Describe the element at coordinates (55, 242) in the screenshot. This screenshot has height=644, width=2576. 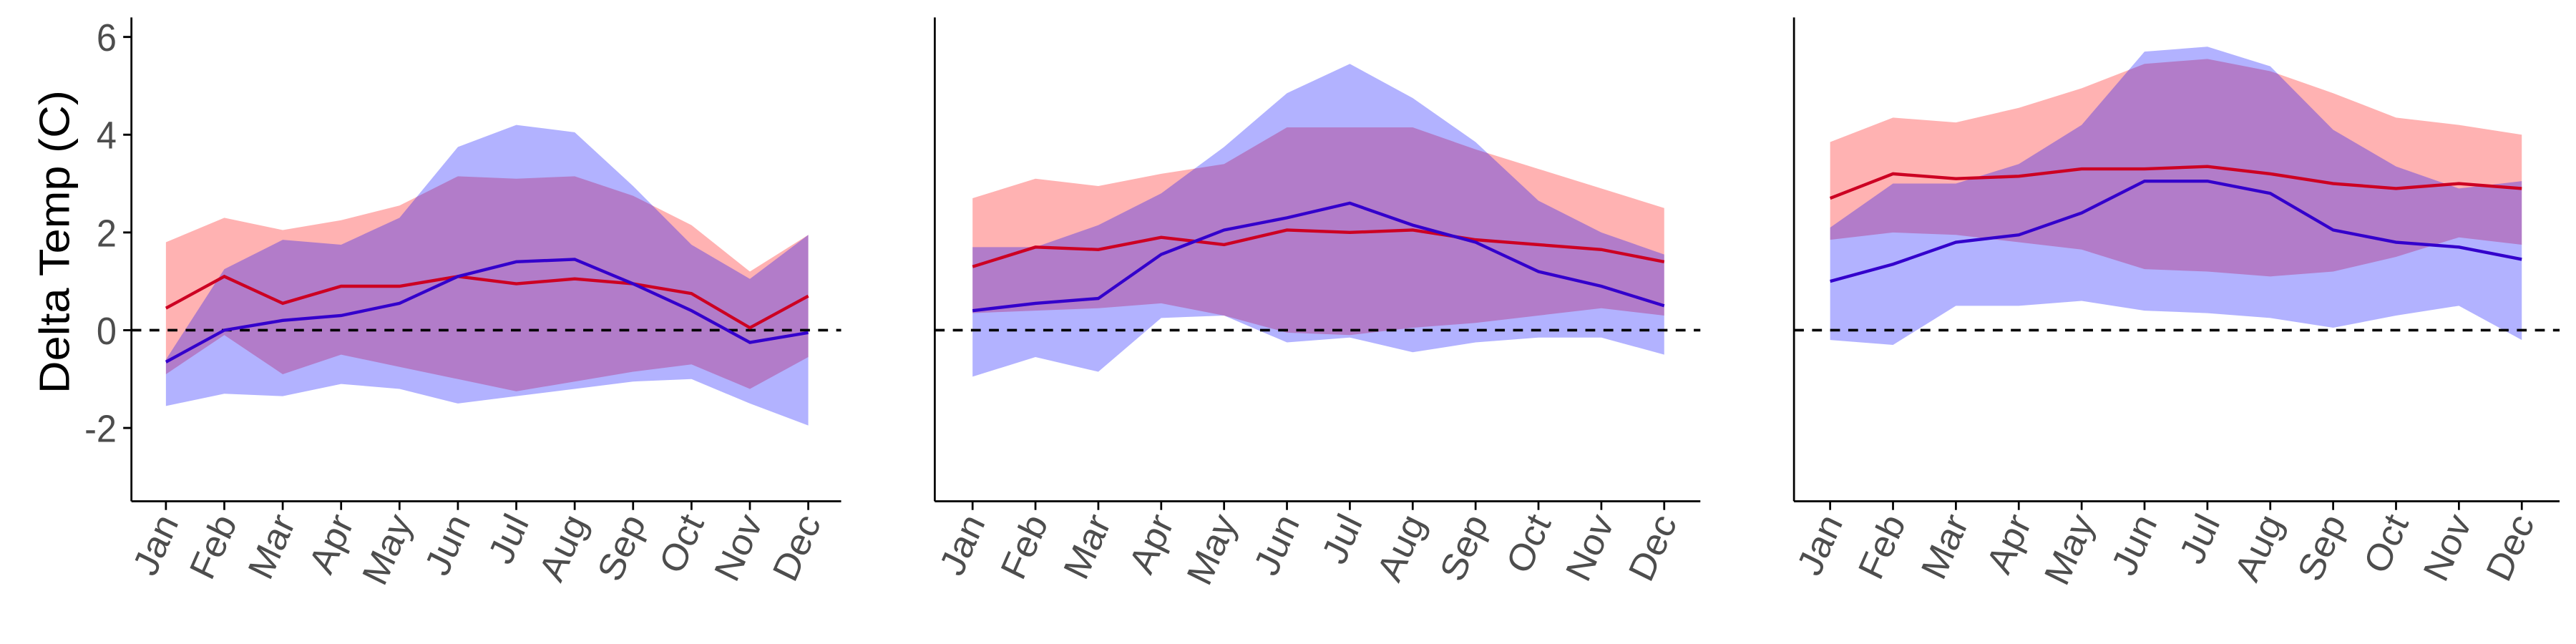
I see `y-axis-label: Delta Temp (C)` at that location.